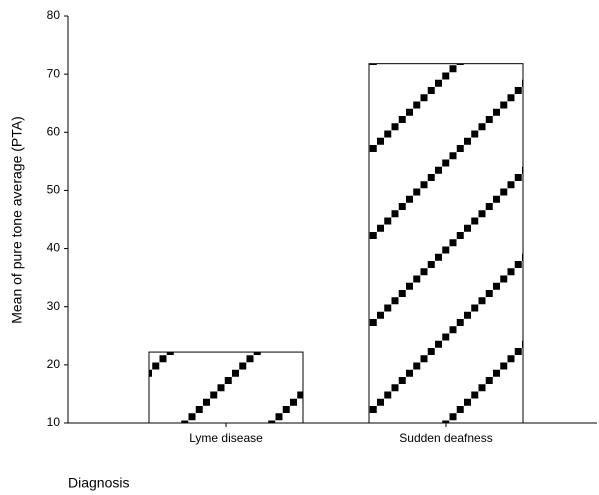  I want to click on x-axis-label: Diagnosis, so click(98, 483).